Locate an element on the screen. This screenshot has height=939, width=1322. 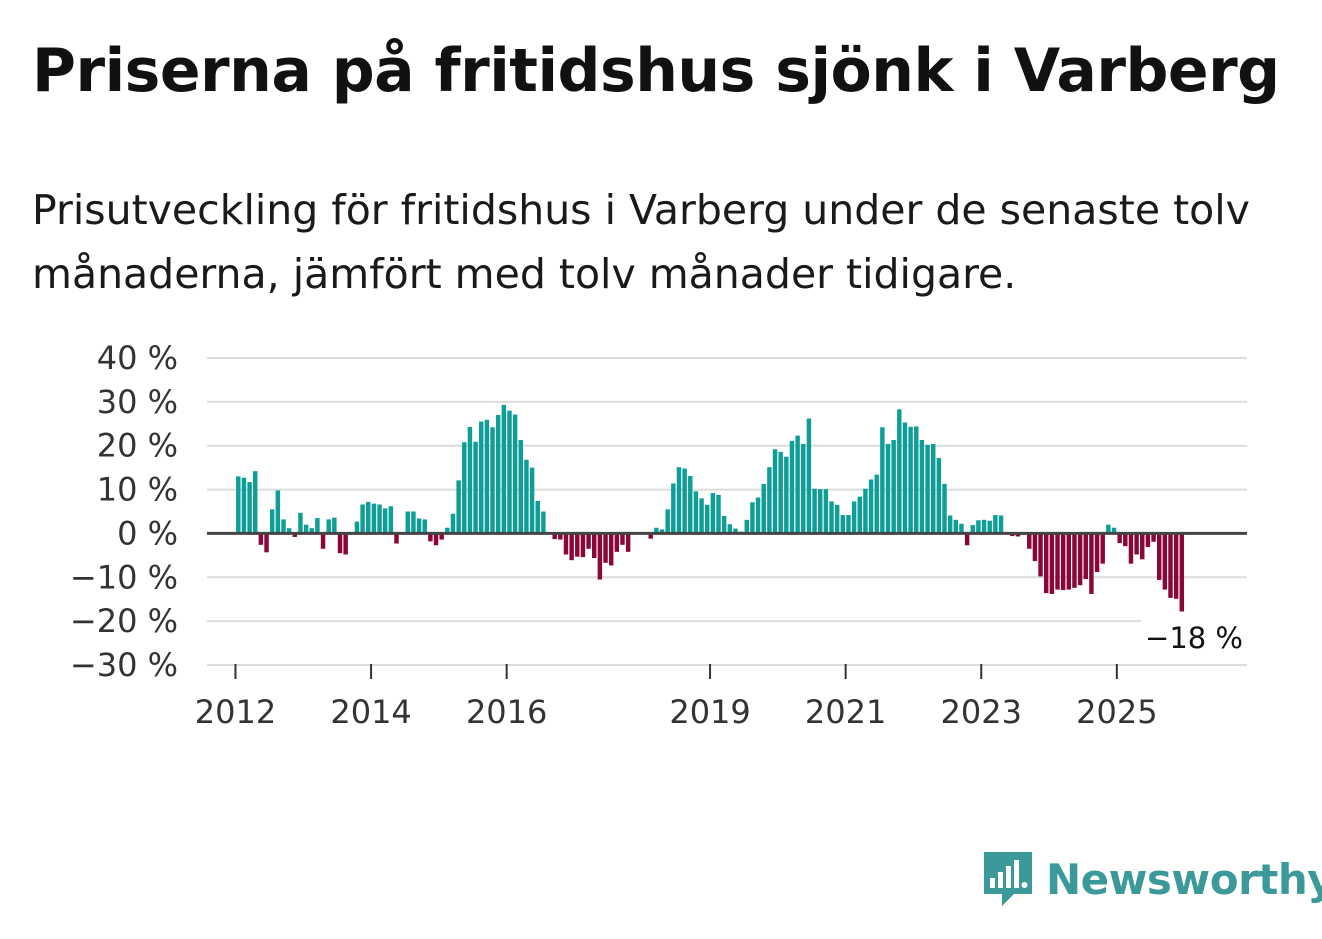
brand-logo: Newsworthy is located at coordinates (1151, 879).